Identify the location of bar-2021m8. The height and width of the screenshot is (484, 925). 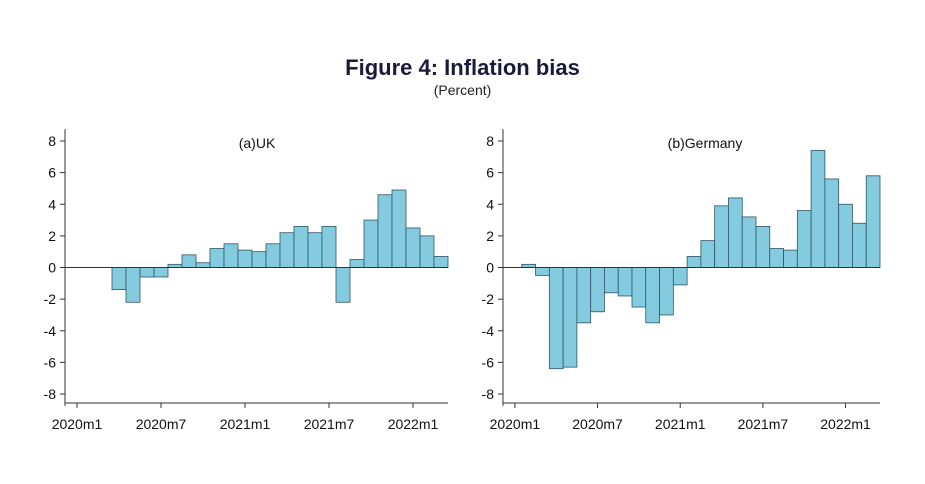
(776, 258).